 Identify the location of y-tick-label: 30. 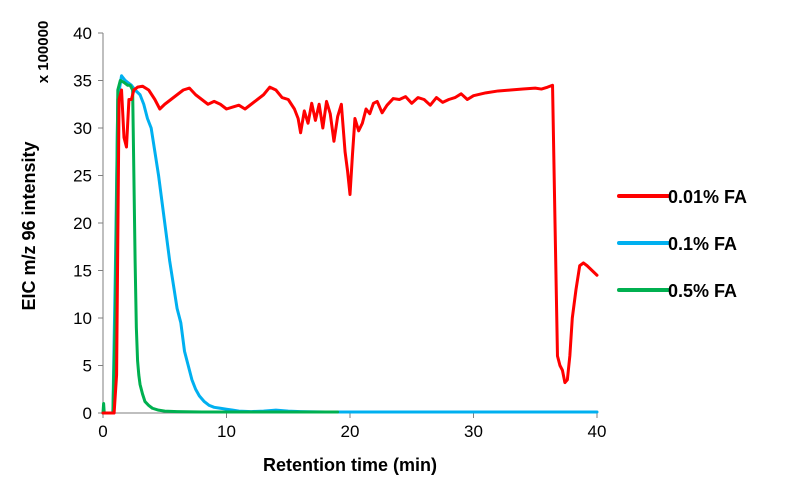
(82, 128).